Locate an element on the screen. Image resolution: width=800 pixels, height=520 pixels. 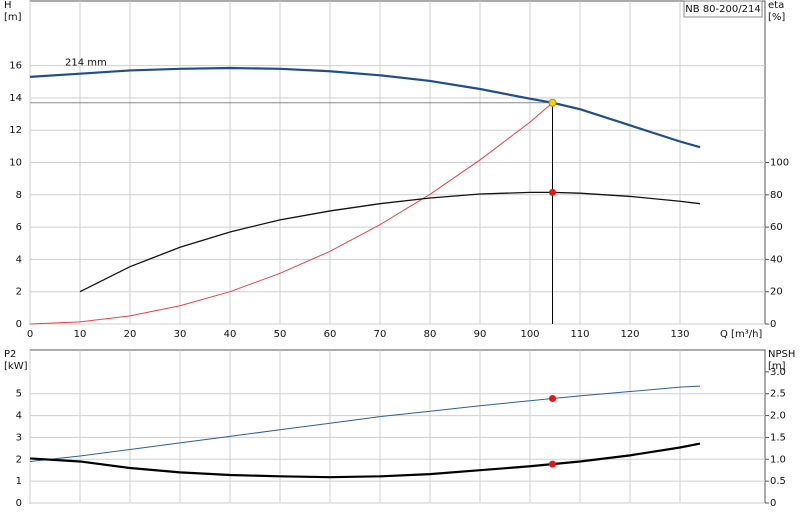
x-tick-label: 60 is located at coordinates (330, 334).